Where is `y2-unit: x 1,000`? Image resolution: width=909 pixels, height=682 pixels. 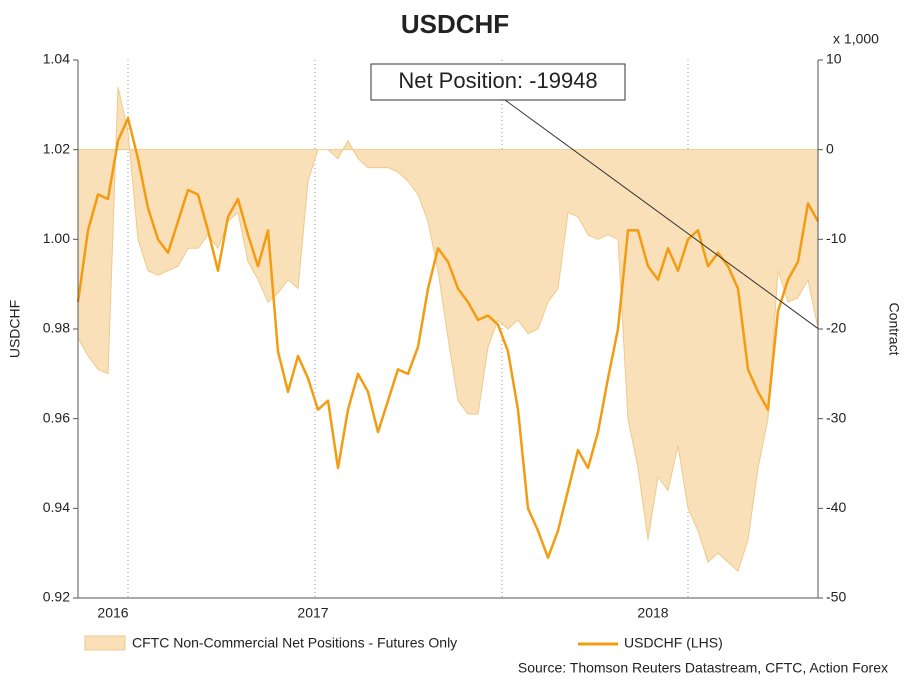
y2-unit: x 1,000 is located at coordinates (856, 39).